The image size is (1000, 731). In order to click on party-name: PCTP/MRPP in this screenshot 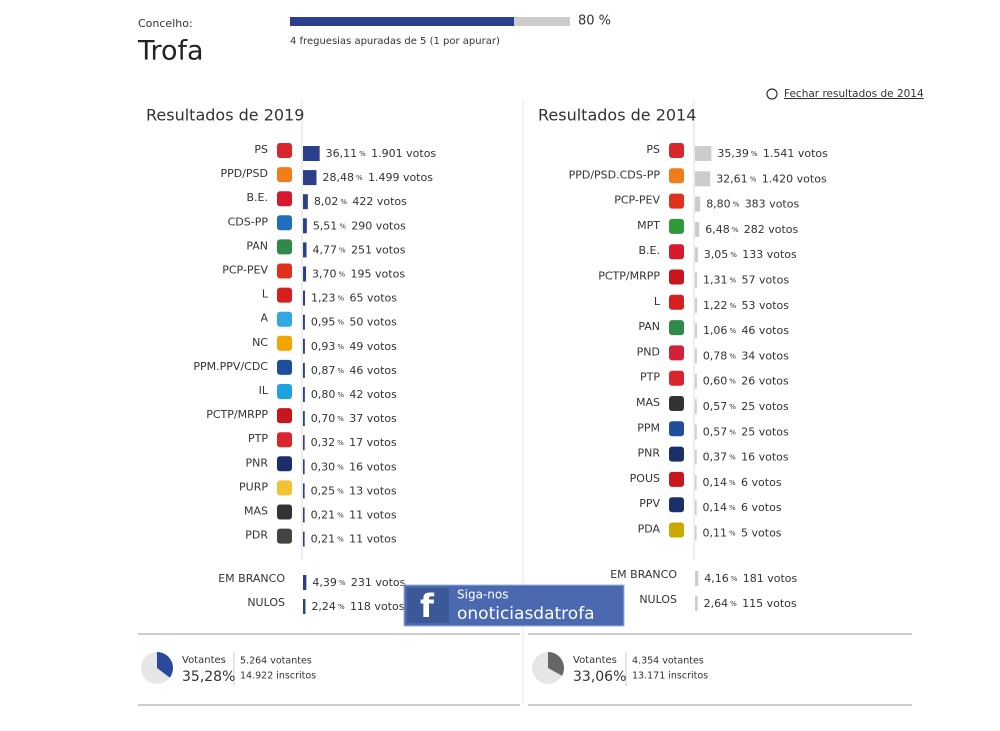, I will do `click(237, 414)`.